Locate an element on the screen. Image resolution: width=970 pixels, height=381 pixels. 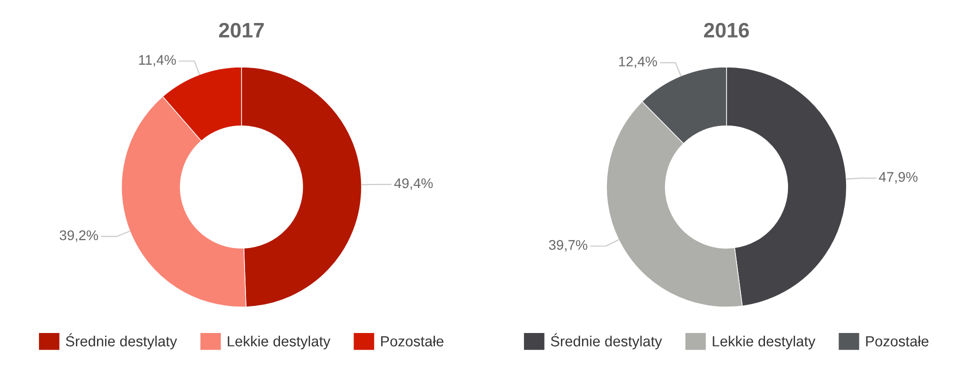
chart-title: 2016 is located at coordinates (726, 30).